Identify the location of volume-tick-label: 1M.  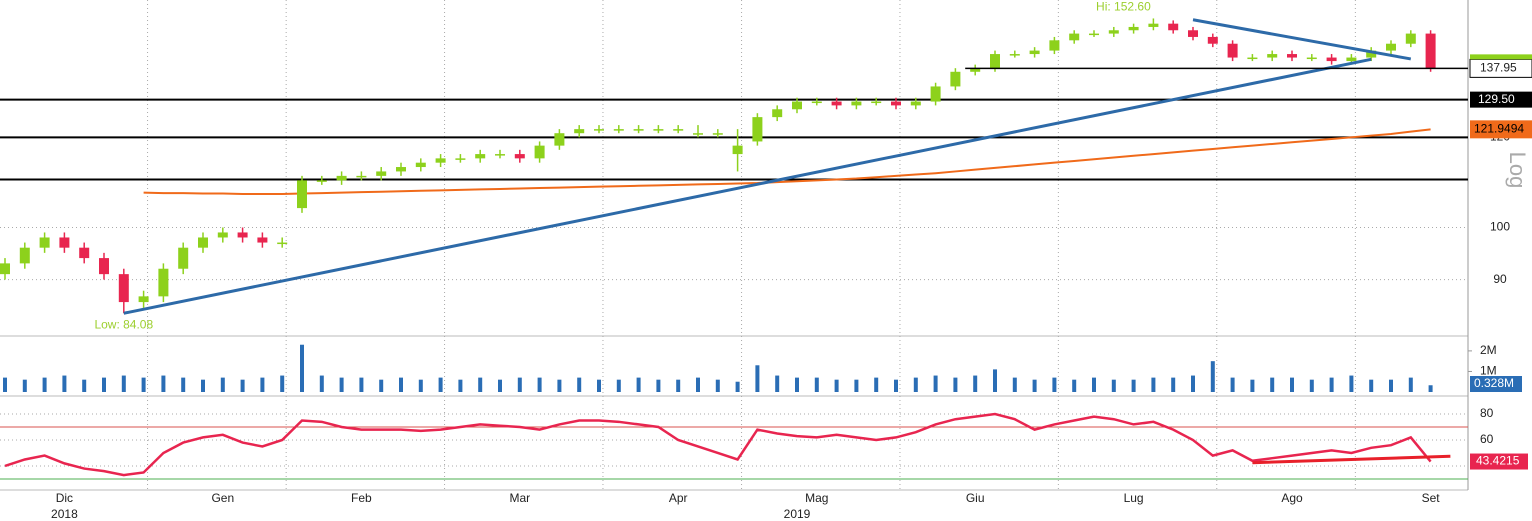
(1488, 371).